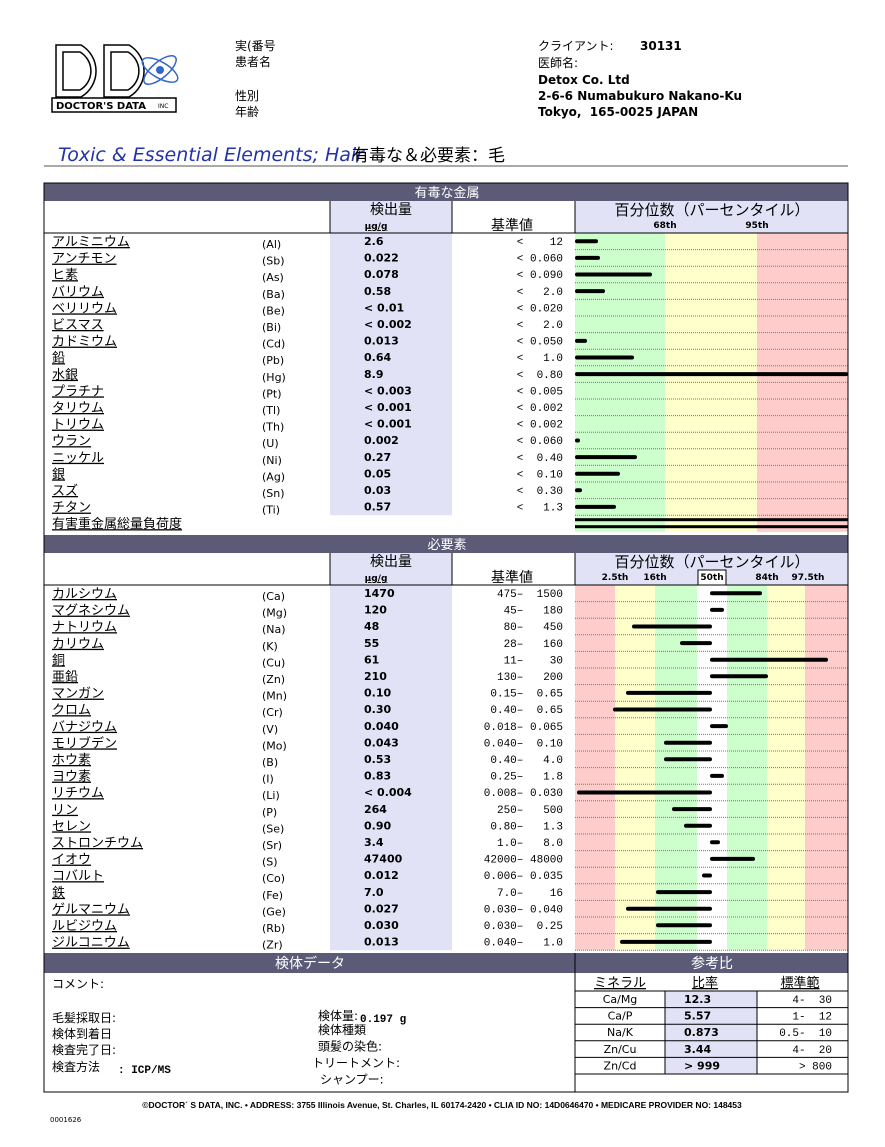  Describe the element at coordinates (270, 862) in the screenshot. I see `element-symbol: (S)` at that location.